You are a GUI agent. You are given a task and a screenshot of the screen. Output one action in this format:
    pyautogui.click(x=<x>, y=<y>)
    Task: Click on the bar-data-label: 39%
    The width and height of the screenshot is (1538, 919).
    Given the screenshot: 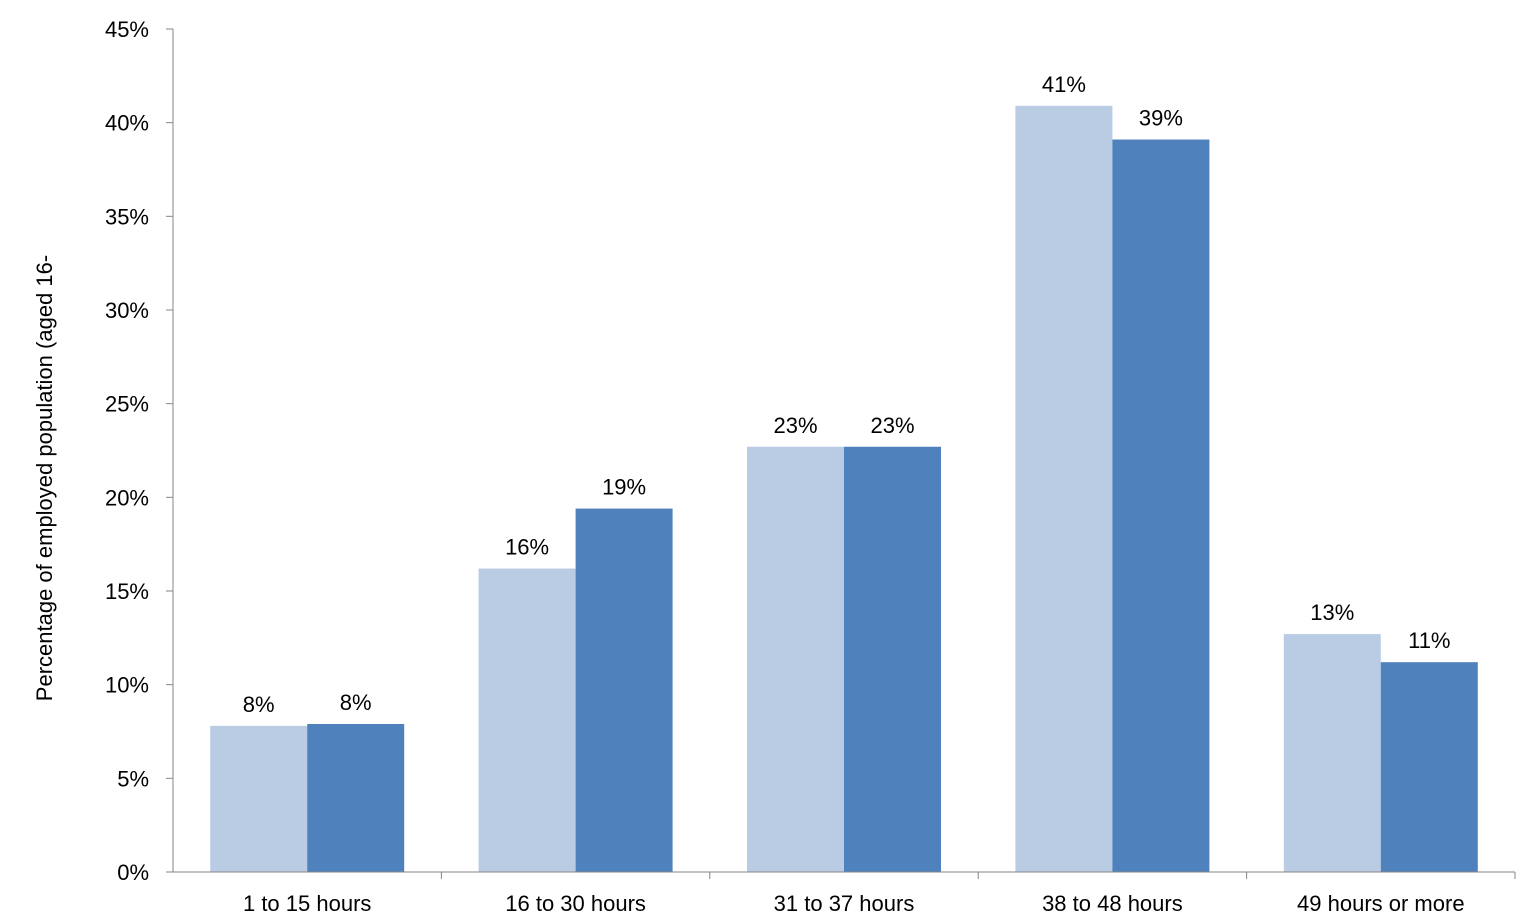 What is the action you would take?
    pyautogui.click(x=1161, y=118)
    